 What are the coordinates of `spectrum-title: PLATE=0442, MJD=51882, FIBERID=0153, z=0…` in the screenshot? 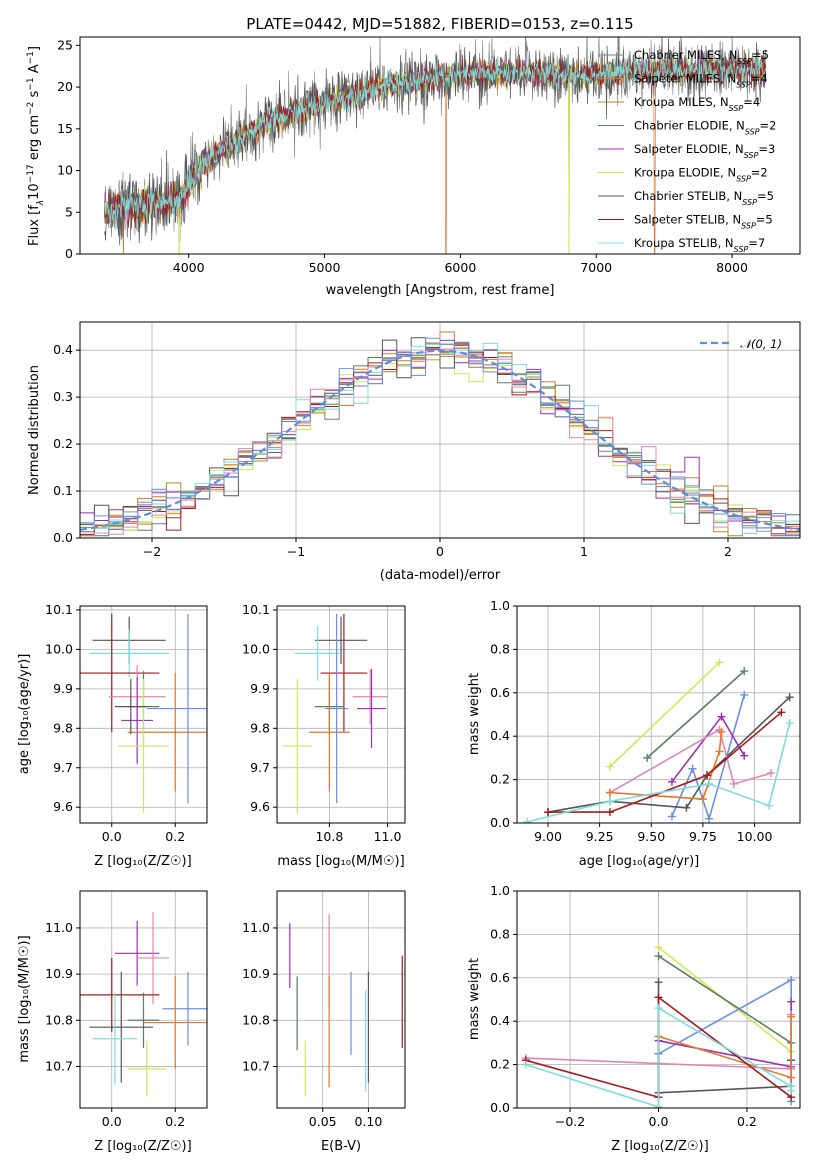 It's located at (439, 24).